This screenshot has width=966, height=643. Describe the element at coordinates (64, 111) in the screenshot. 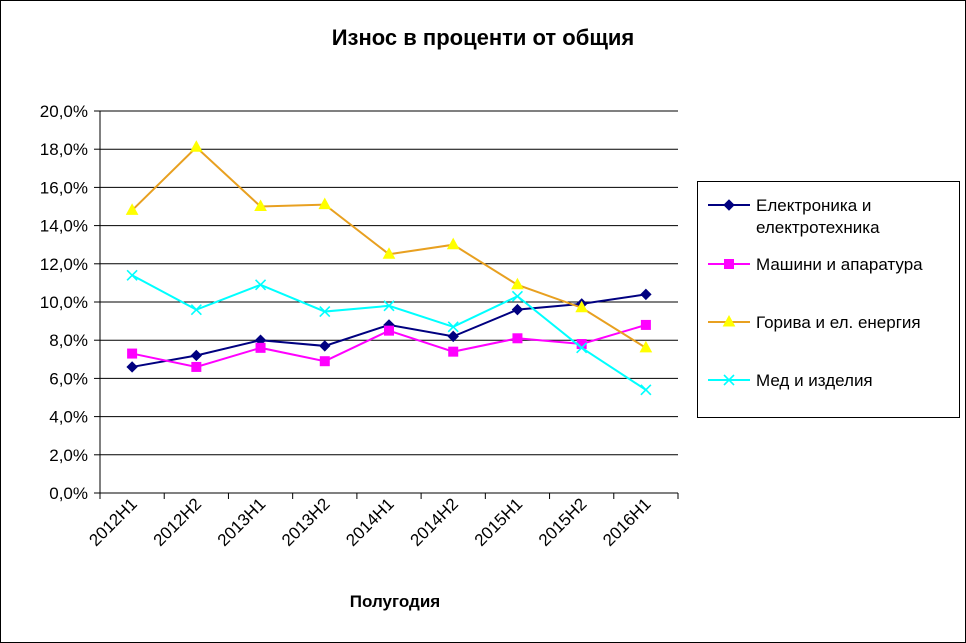

I see `y-tick-label: 20,0%` at that location.